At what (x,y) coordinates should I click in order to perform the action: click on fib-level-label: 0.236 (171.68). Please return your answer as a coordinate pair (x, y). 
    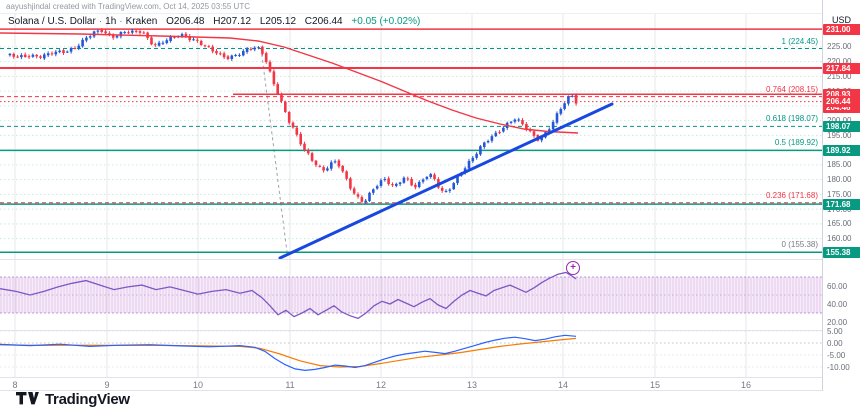
    Looking at the image, I should click on (791, 195).